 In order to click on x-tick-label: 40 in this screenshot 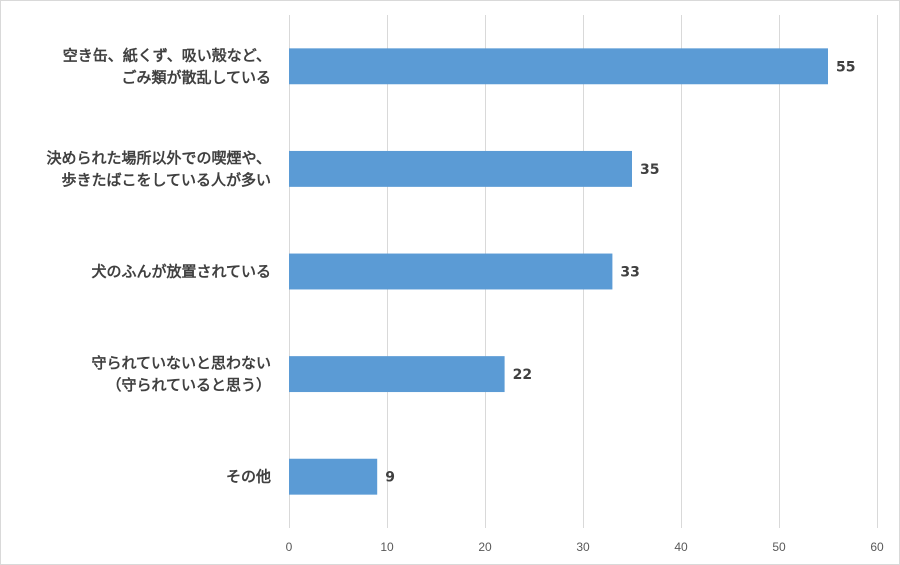, I will do `click(681, 547)`.